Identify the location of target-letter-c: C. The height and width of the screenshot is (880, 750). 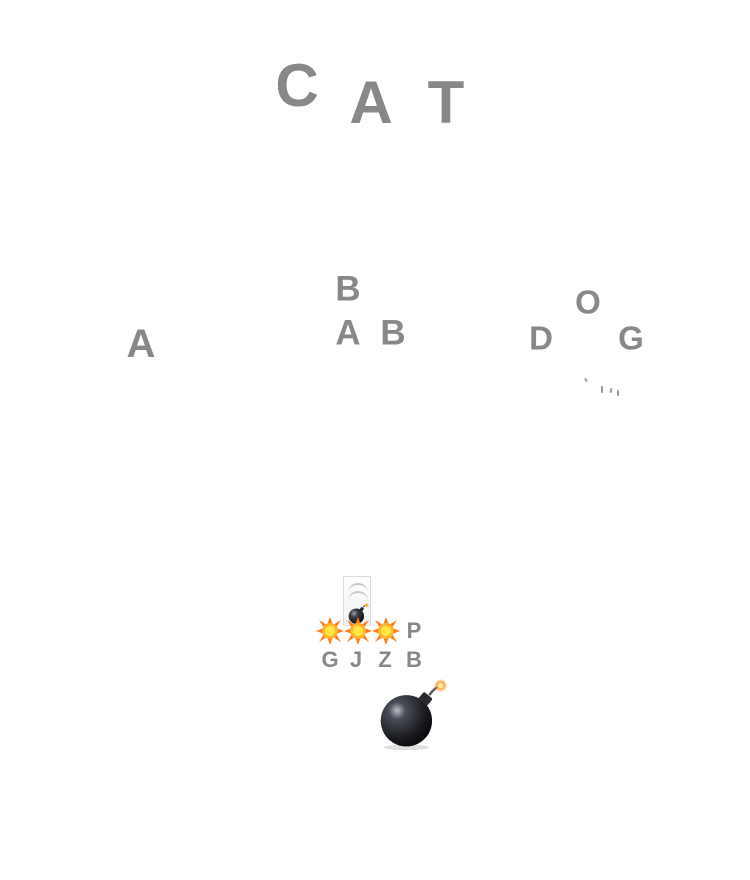
(297, 85).